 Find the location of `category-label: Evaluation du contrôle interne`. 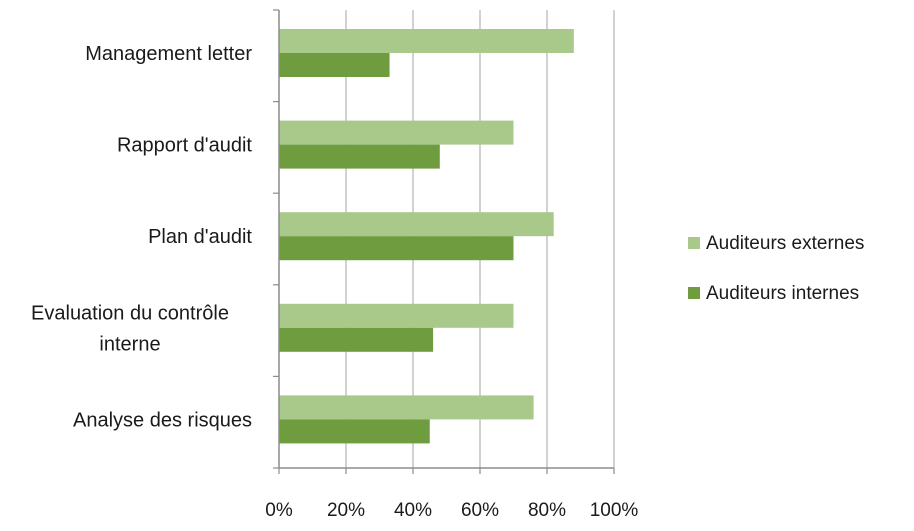

category-label: Evaluation du contrôle interne is located at coordinates (130, 328).